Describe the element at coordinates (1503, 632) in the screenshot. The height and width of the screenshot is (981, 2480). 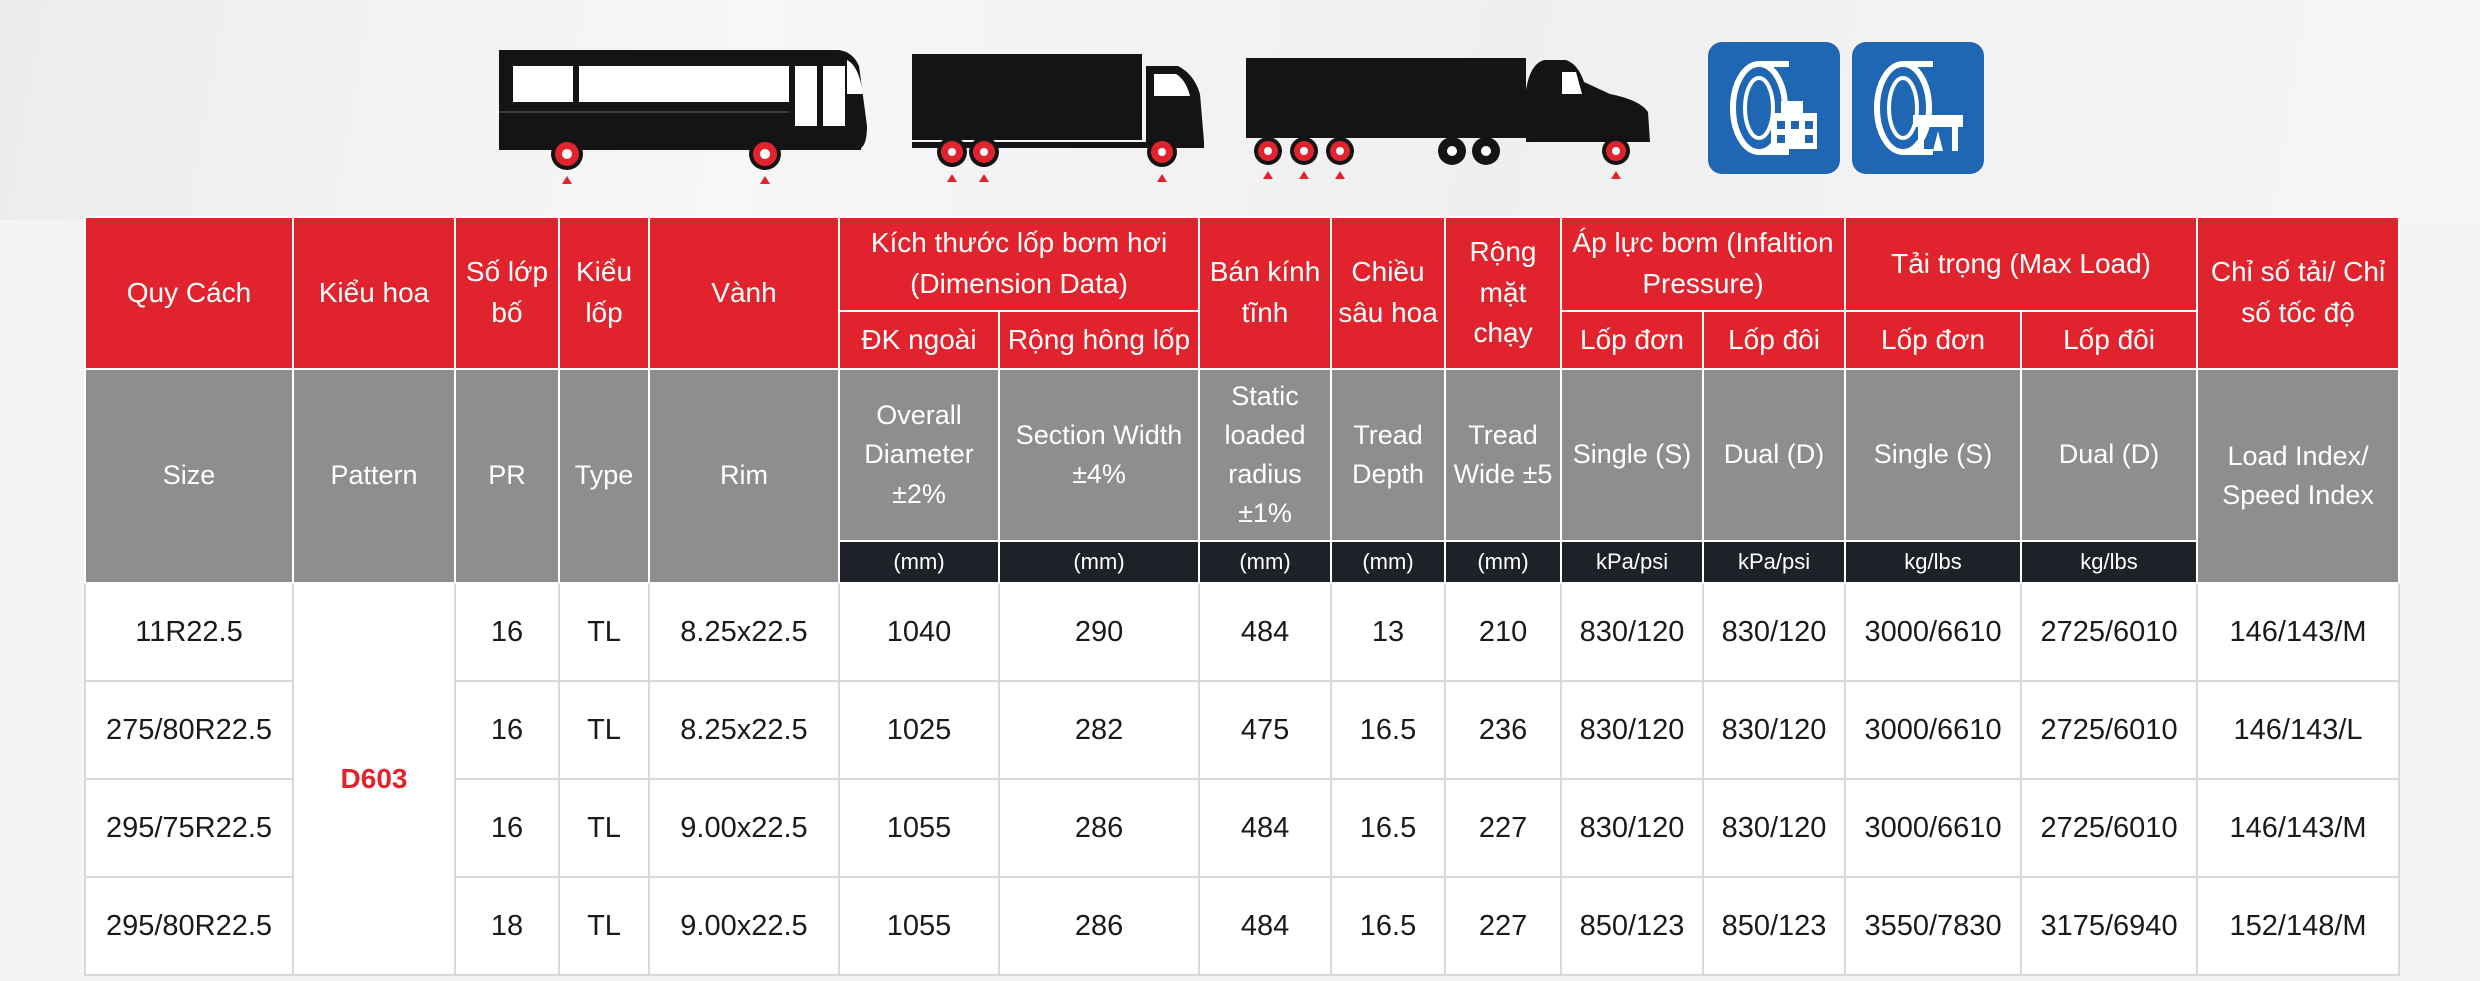
I see `cell-tread-wide: 210` at that location.